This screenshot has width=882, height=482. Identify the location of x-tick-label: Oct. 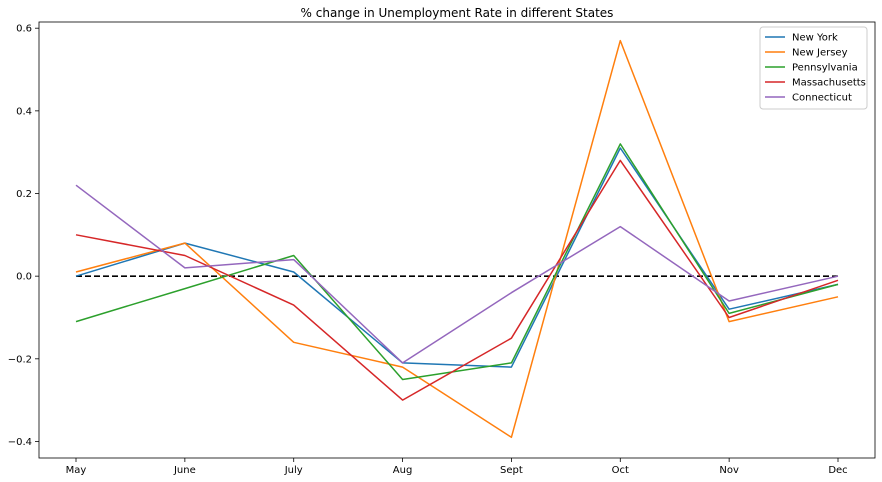
(620, 470).